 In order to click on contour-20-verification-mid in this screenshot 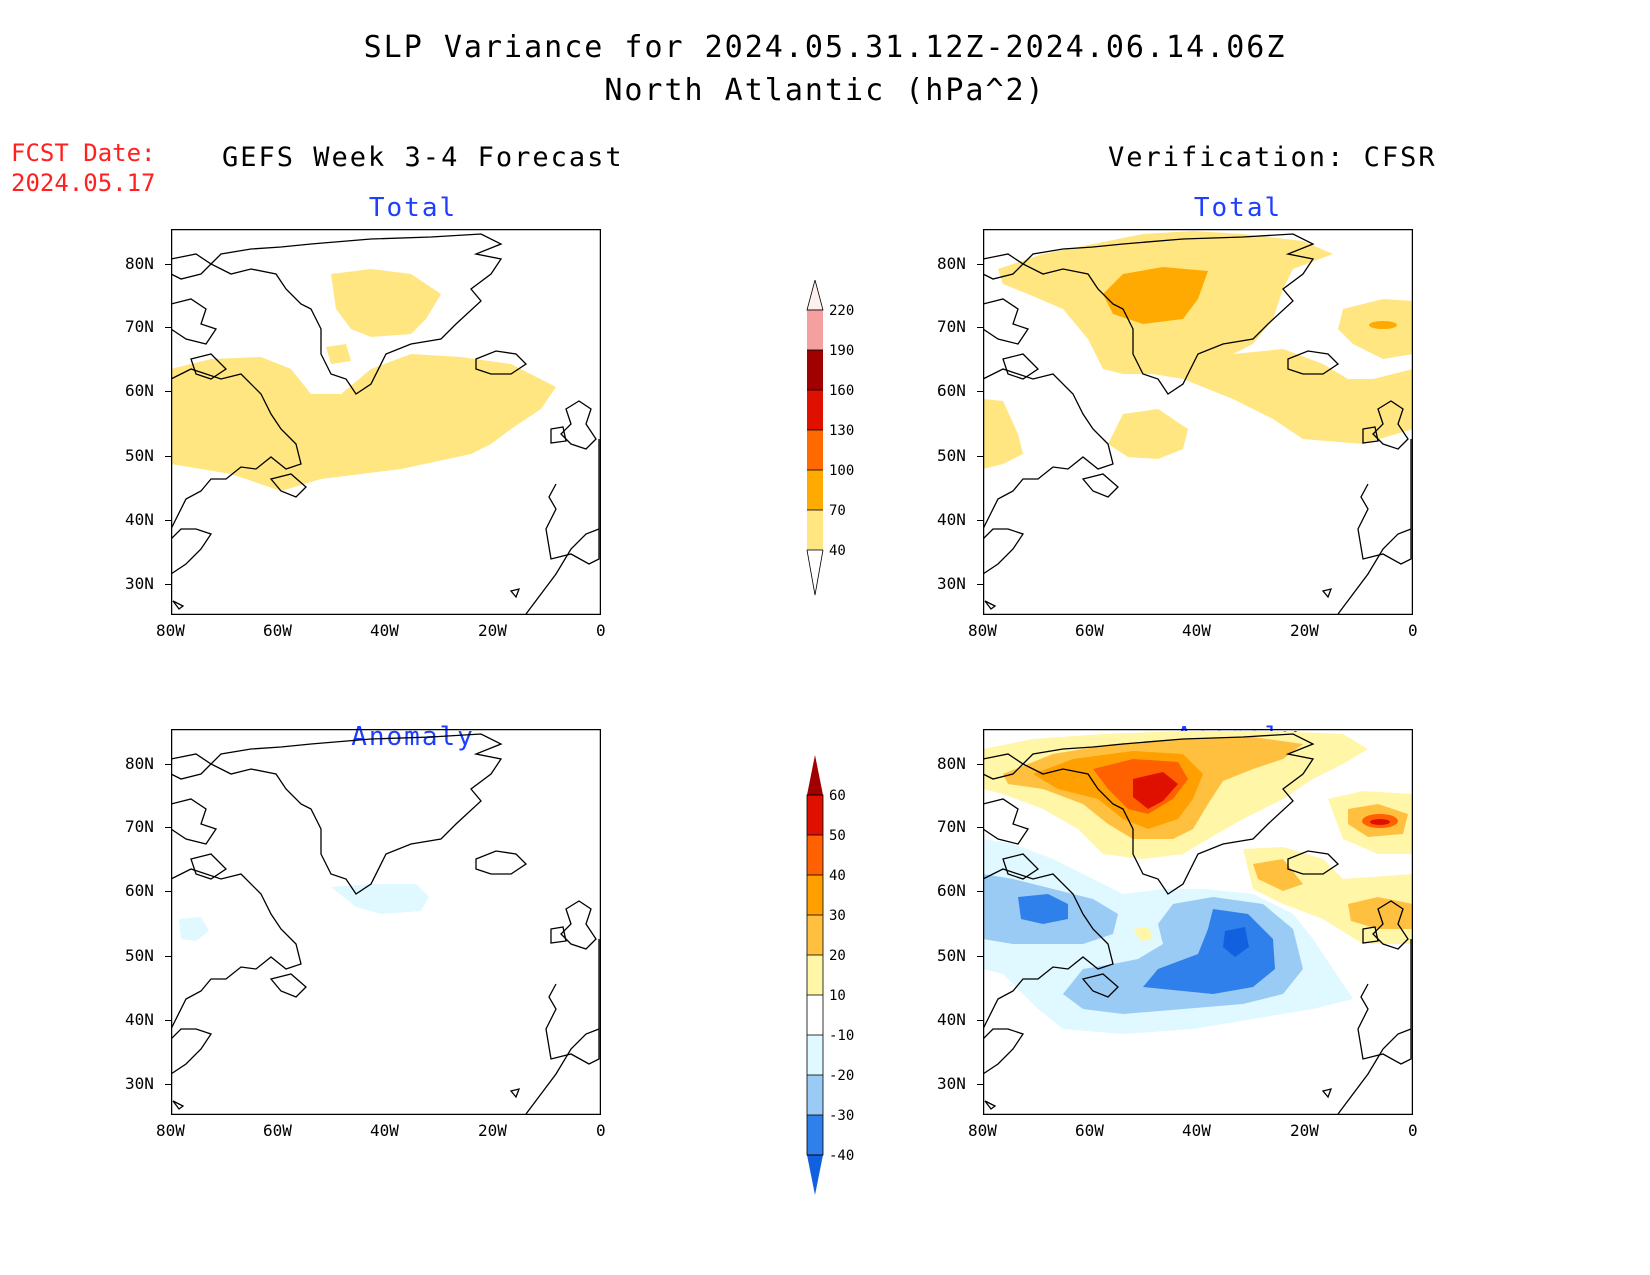, I will do `click(1278, 875)`.